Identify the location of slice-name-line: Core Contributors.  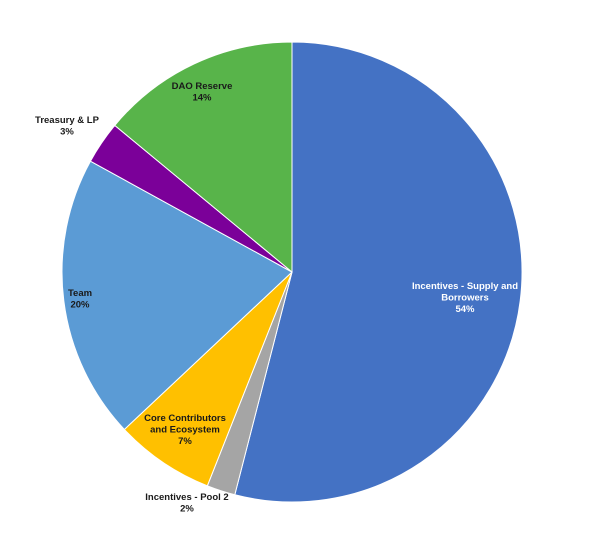
(185, 418).